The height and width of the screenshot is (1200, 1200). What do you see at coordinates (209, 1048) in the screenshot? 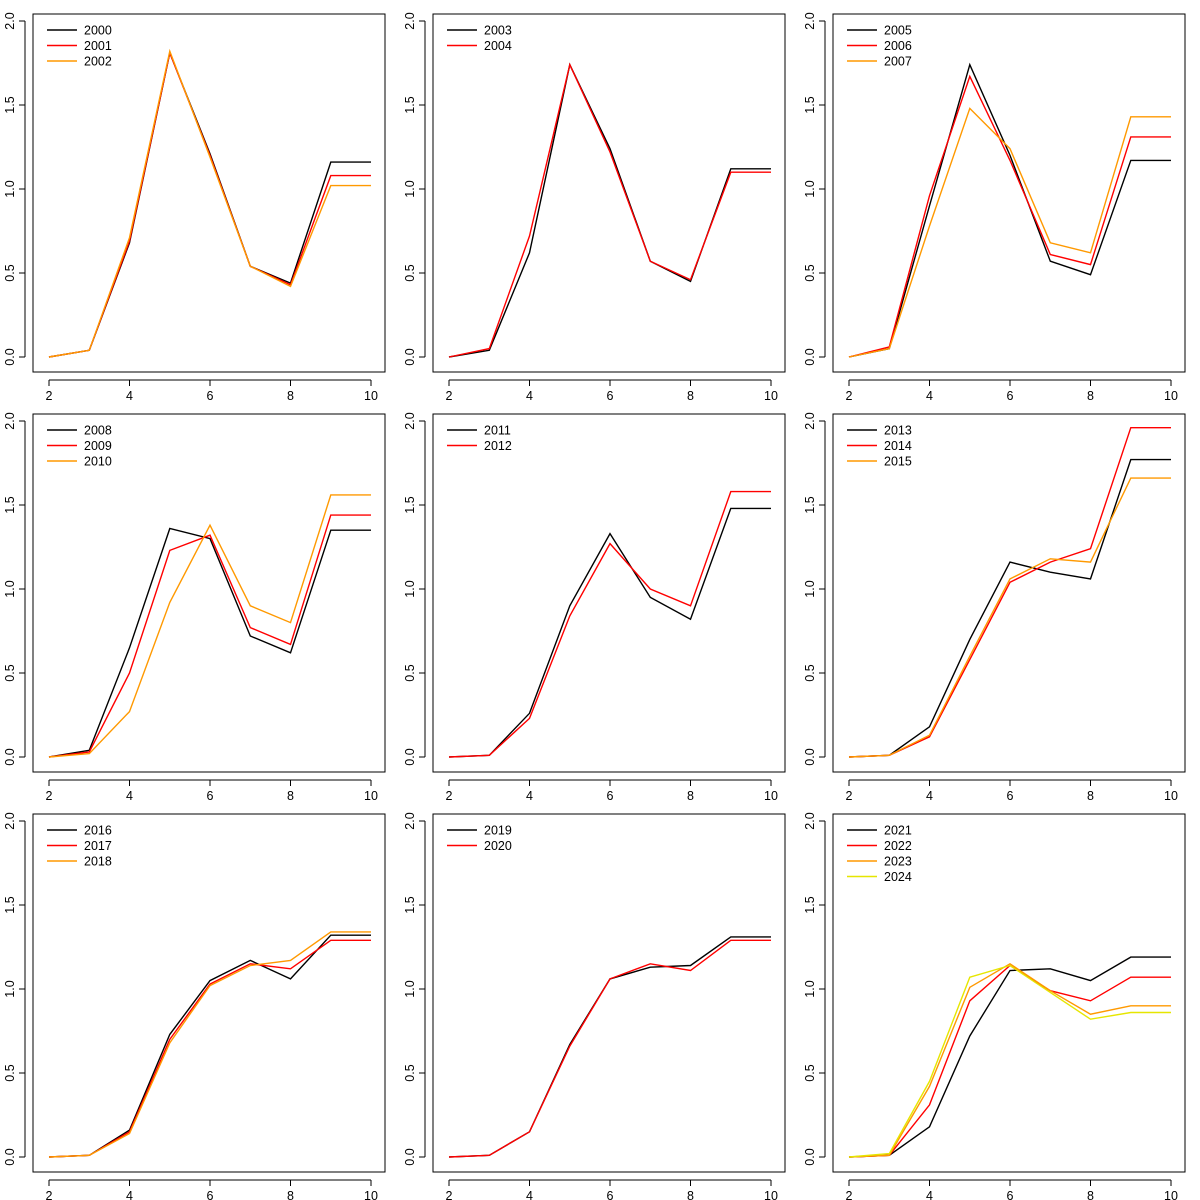
I see `series-line-2017` at bounding box center [209, 1048].